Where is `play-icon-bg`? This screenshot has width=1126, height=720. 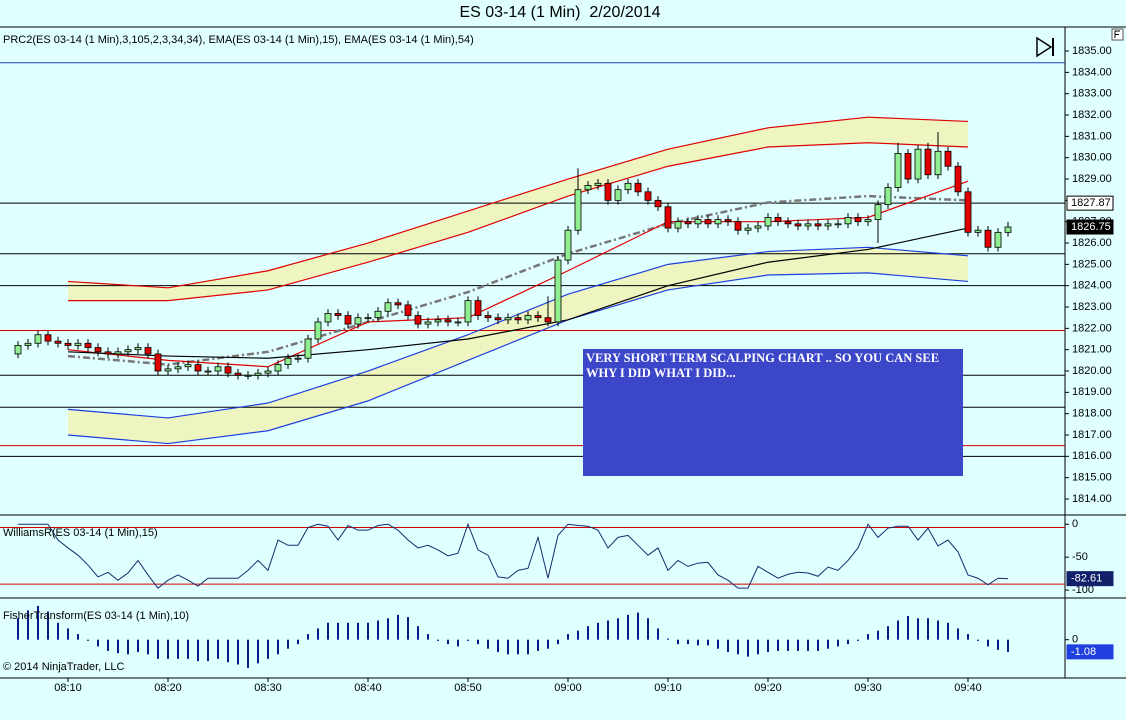
play-icon-bg is located at coordinates (1045, 47).